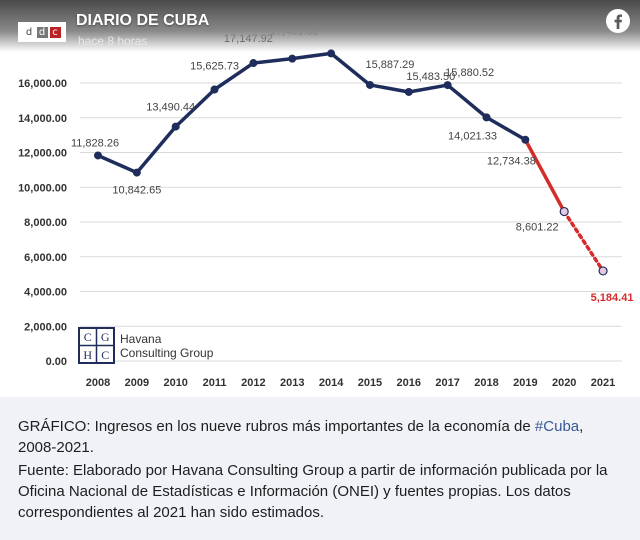 The image size is (640, 540). What do you see at coordinates (320, 26) in the screenshot?
I see `post-header: d d c DIARIO DE CUBA hace 8 horas` at bounding box center [320, 26].